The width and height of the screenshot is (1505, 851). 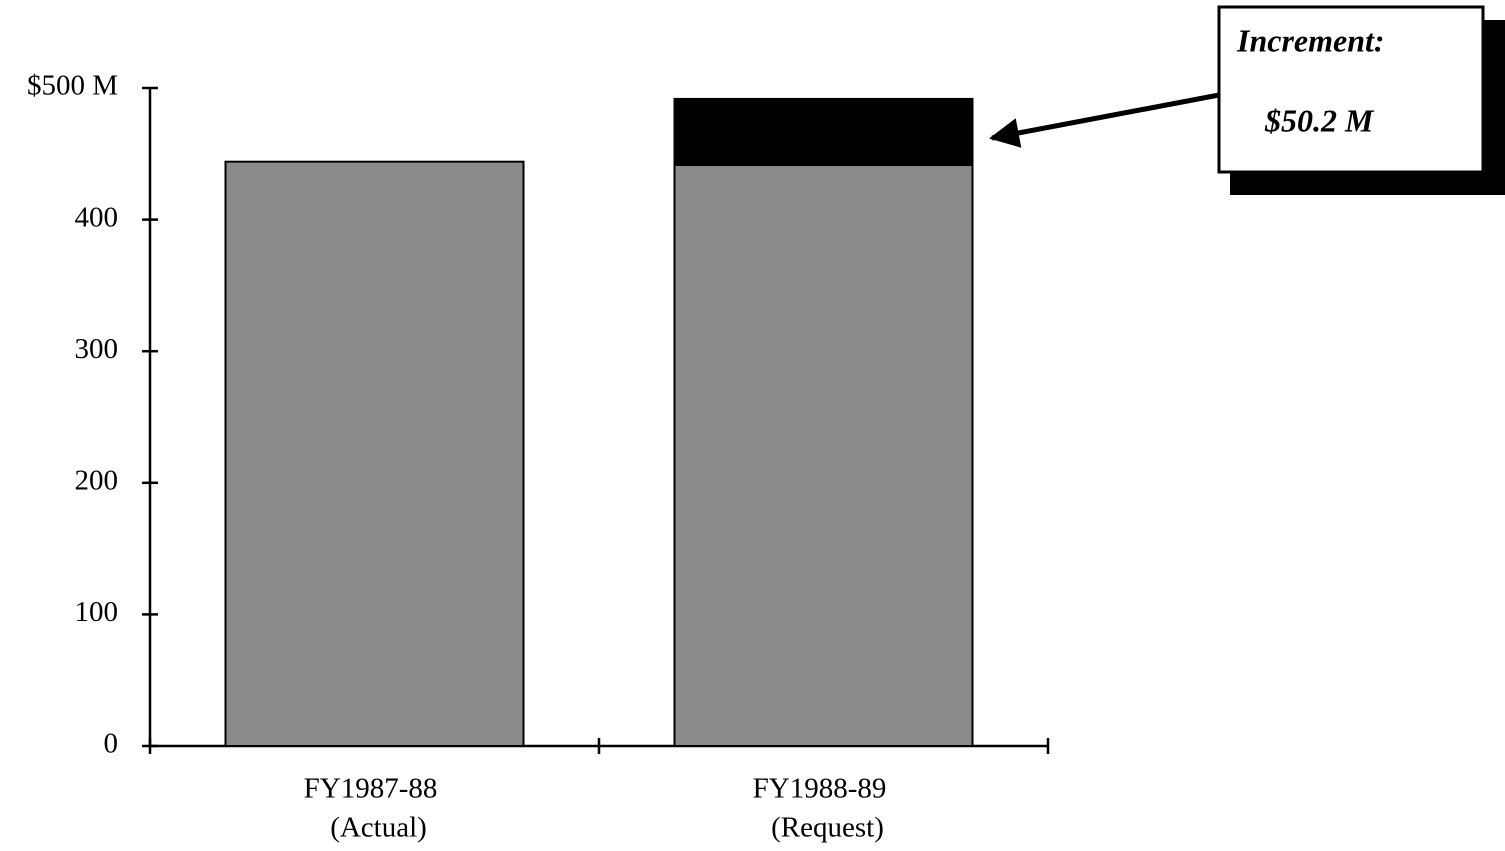 I want to click on callout-value: $50.2 M, so click(x=1319, y=120).